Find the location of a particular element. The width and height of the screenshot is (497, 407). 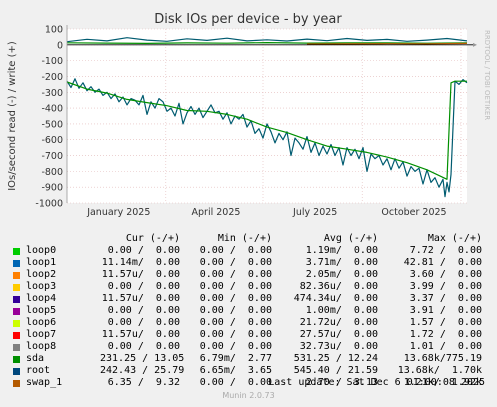

legend-cur: 242.43 / 25.79 is located at coordinates (142, 370).